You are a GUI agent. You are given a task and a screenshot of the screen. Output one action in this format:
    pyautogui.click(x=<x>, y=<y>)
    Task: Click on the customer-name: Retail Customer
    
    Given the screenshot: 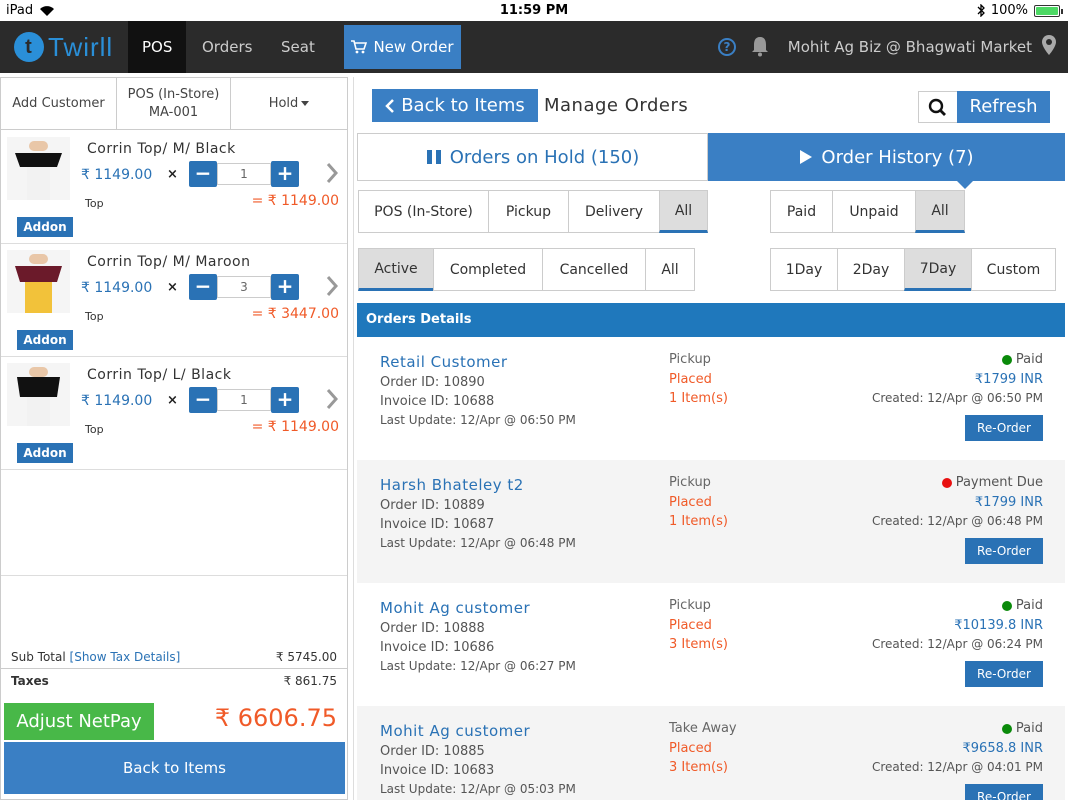 What is the action you would take?
    pyautogui.click(x=444, y=362)
    